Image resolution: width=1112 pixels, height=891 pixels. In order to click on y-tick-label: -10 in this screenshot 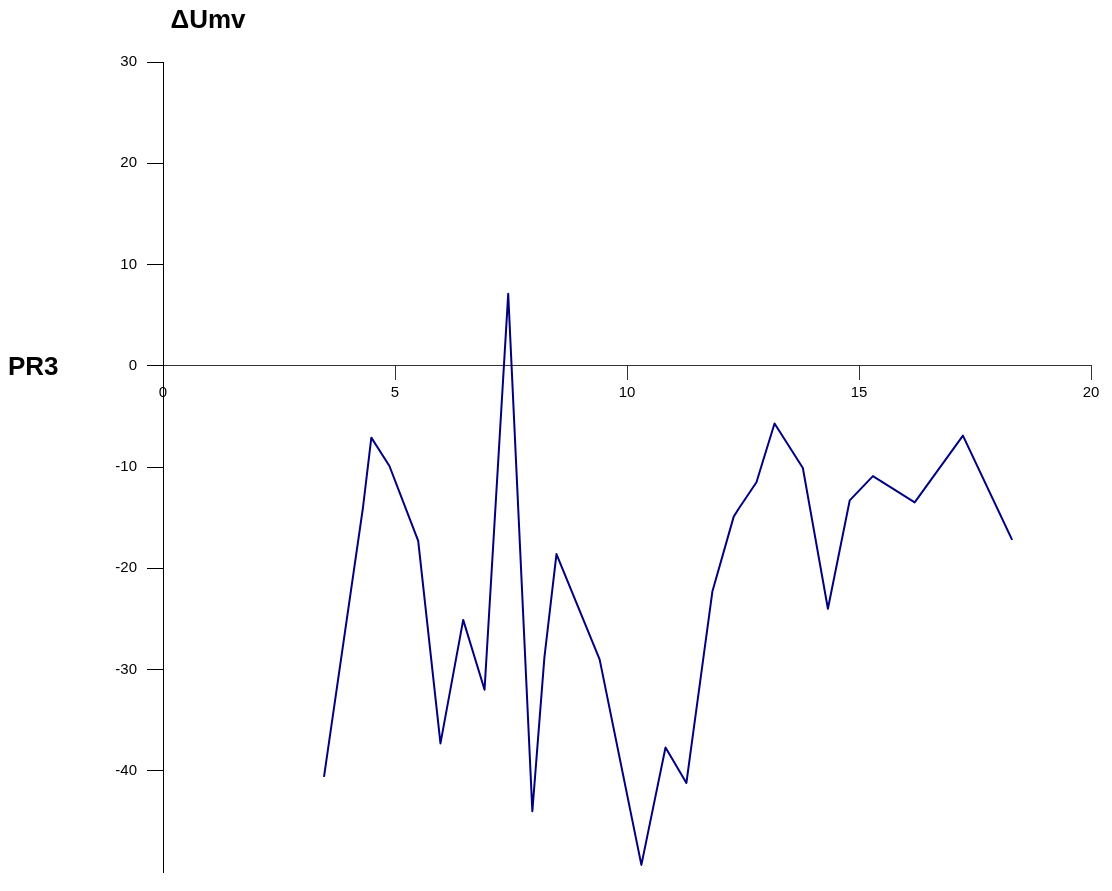, I will do `click(126, 466)`.